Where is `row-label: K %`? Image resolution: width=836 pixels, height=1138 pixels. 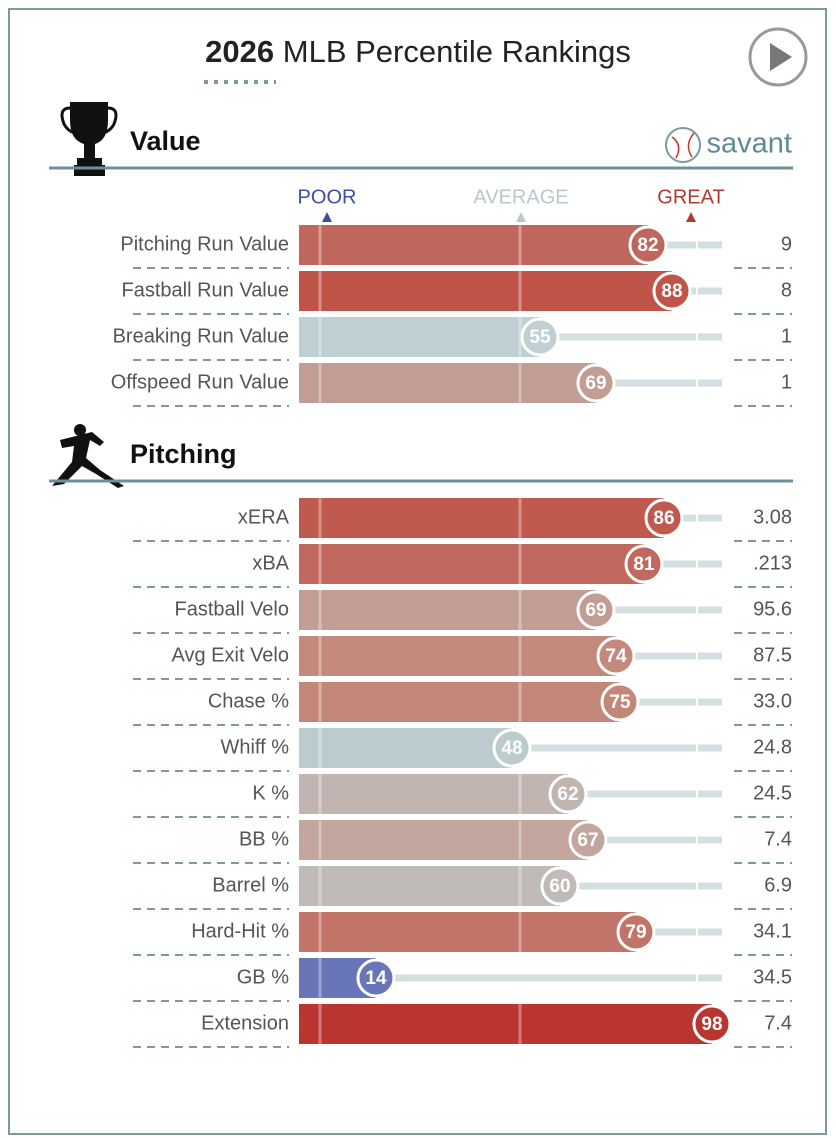
row-label: K % is located at coordinates (270, 793).